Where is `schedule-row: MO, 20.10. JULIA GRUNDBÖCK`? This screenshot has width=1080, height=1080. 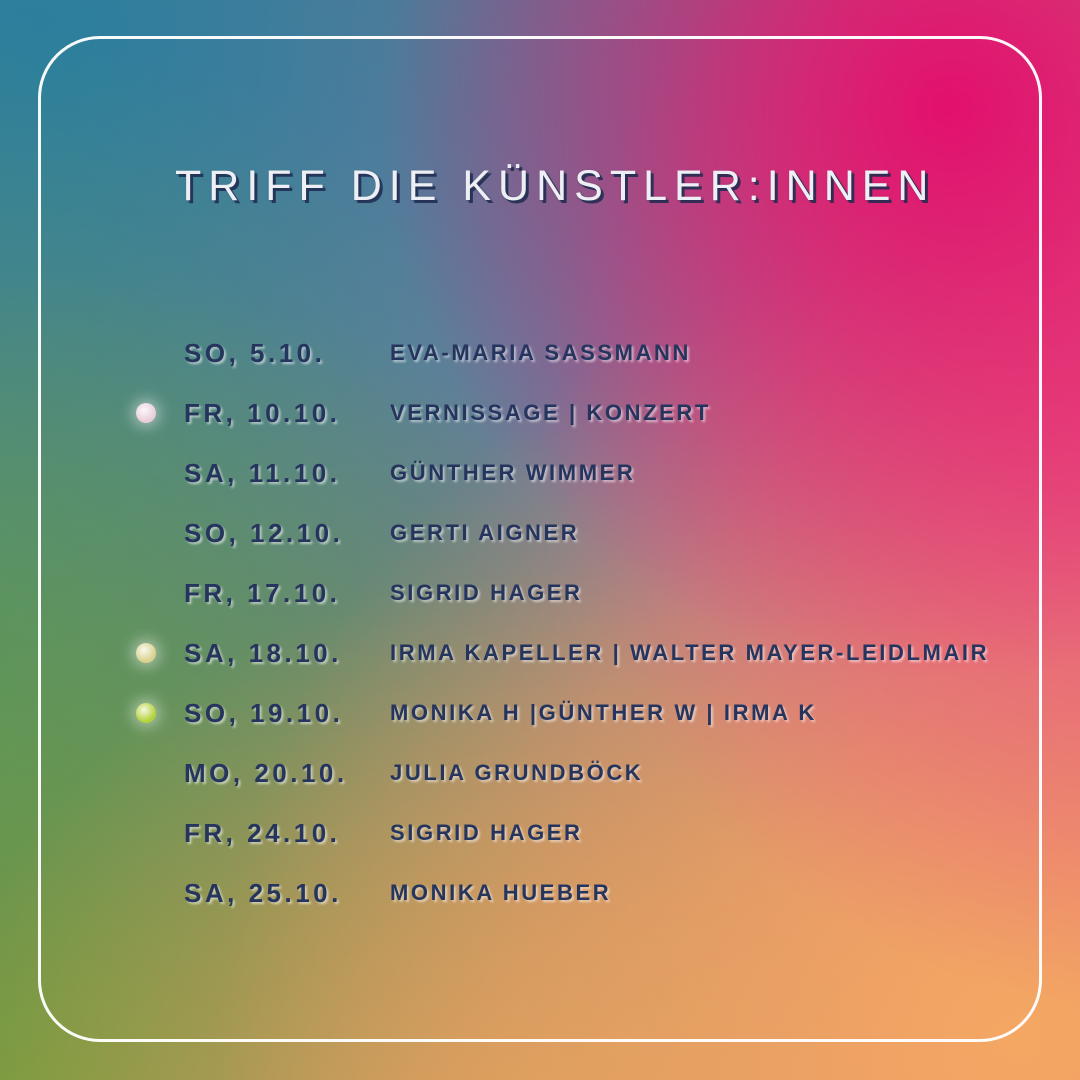 schedule-row: MO, 20.10. JULIA GRUNDBÖCK is located at coordinates (578, 773).